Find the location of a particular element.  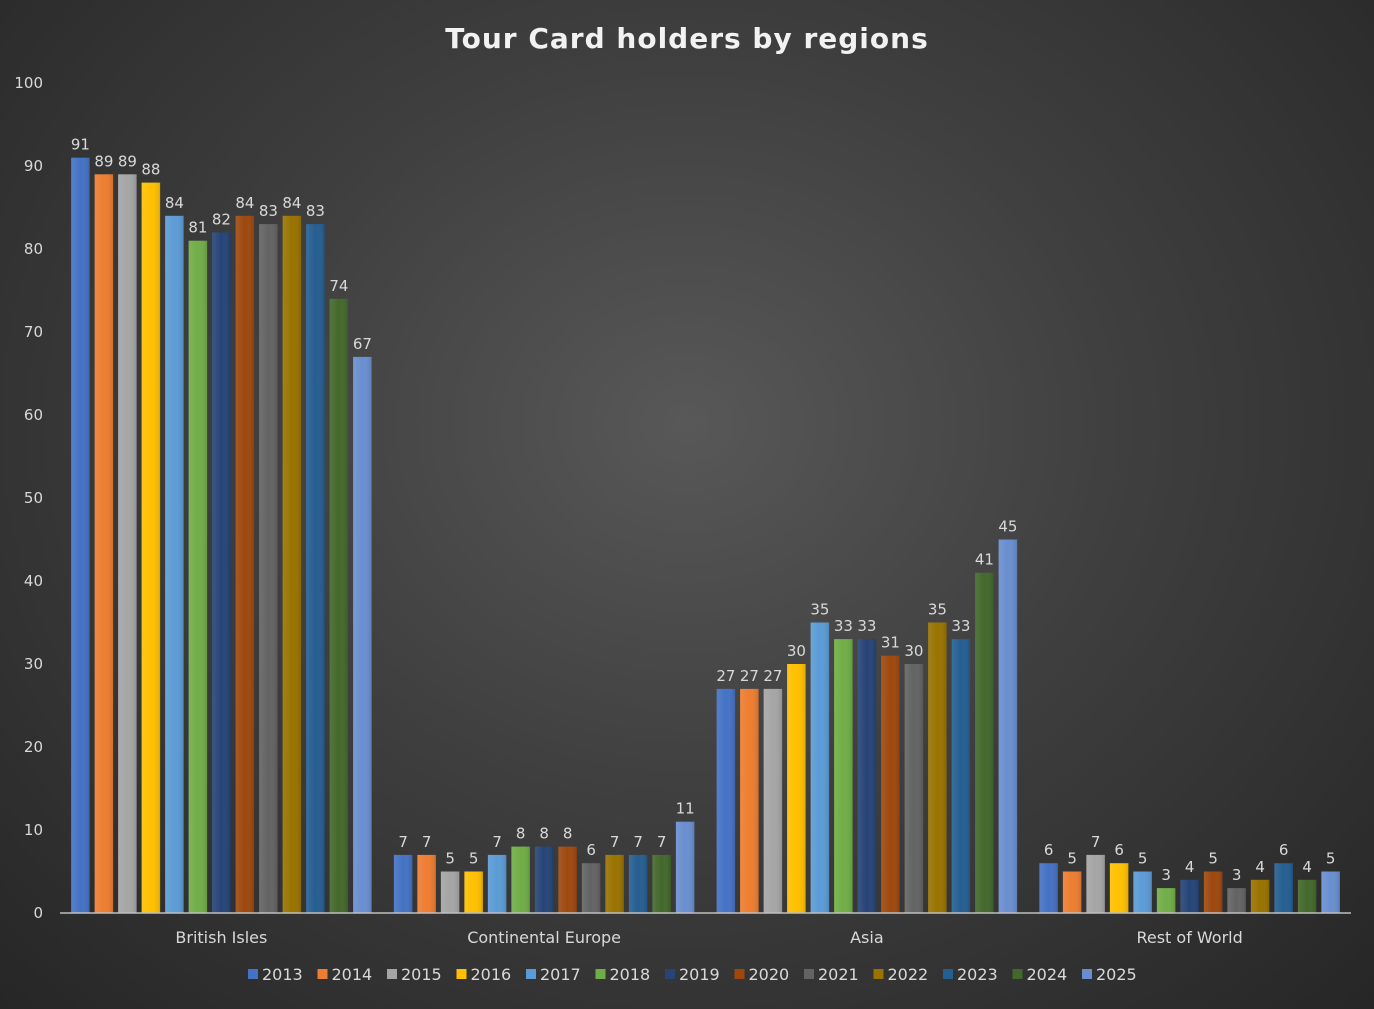

data-label: 41 is located at coordinates (984, 560).